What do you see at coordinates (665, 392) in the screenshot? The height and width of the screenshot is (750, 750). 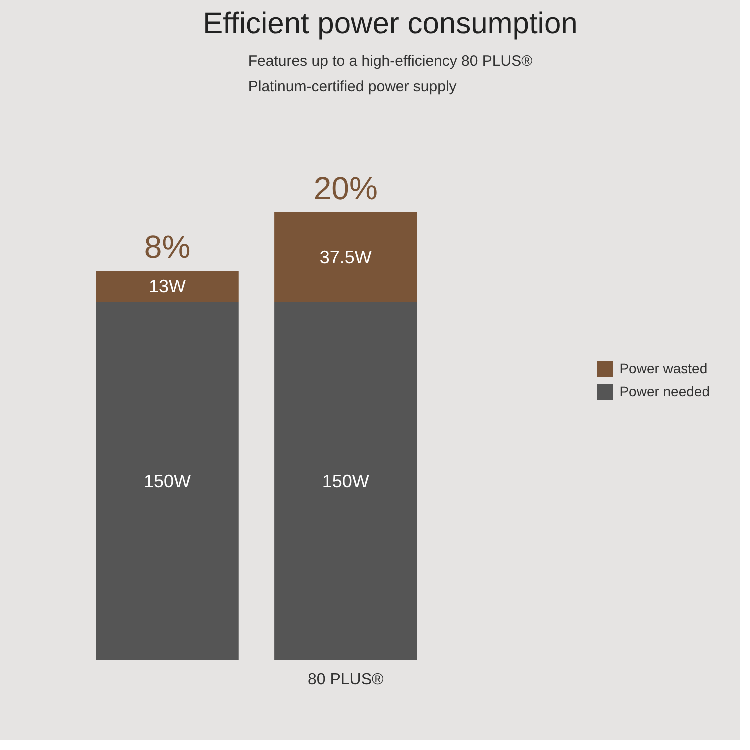 I see `legend-label: Power needed` at bounding box center [665, 392].